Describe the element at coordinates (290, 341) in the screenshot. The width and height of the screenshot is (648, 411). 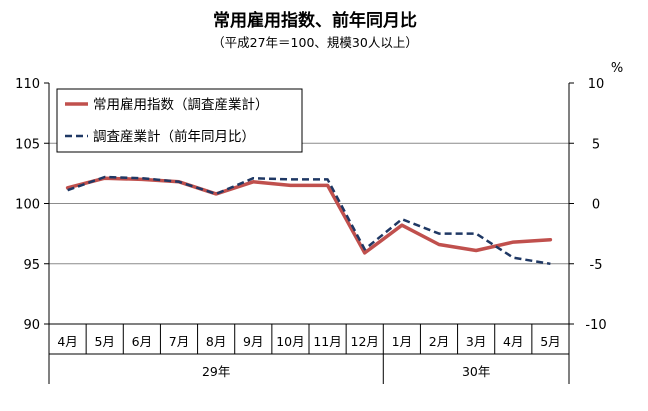
I see `category-label: 10月` at that location.